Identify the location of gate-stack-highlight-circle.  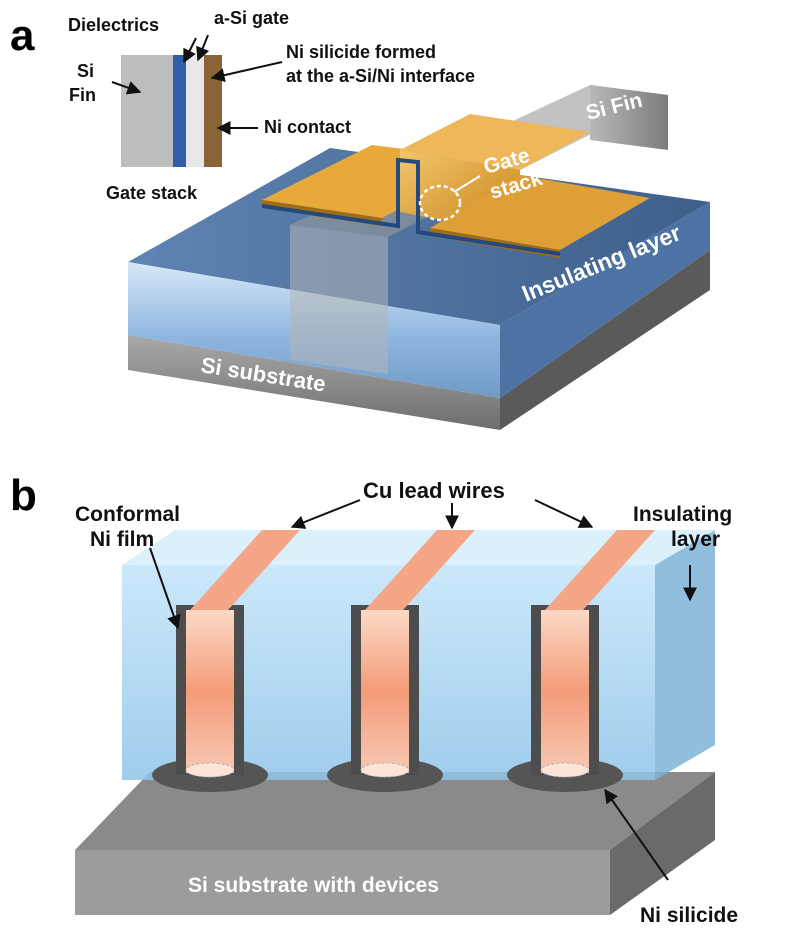
(440, 203).